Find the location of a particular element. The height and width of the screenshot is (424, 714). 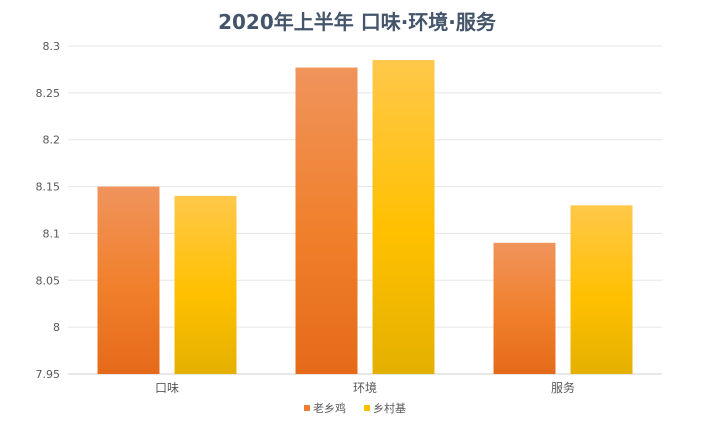

x-tick-label: 服务 is located at coordinates (563, 387).